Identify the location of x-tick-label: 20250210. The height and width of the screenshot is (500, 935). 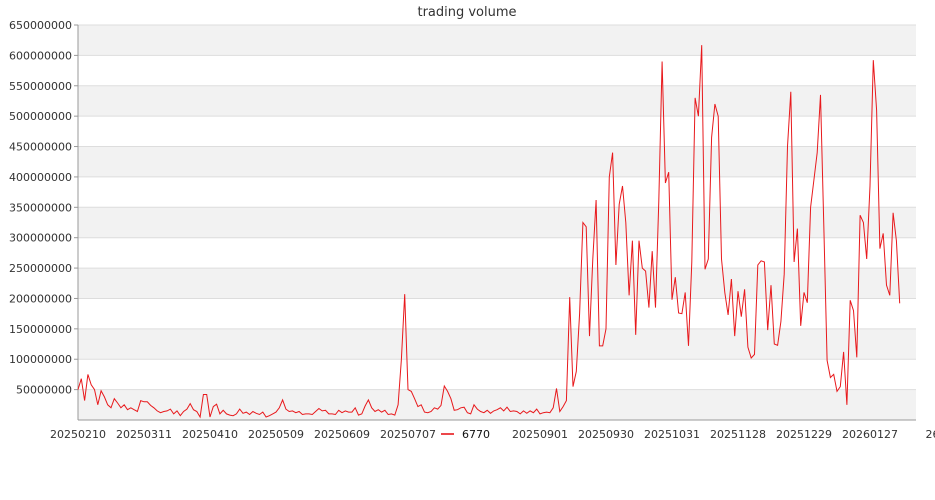
(78, 434).